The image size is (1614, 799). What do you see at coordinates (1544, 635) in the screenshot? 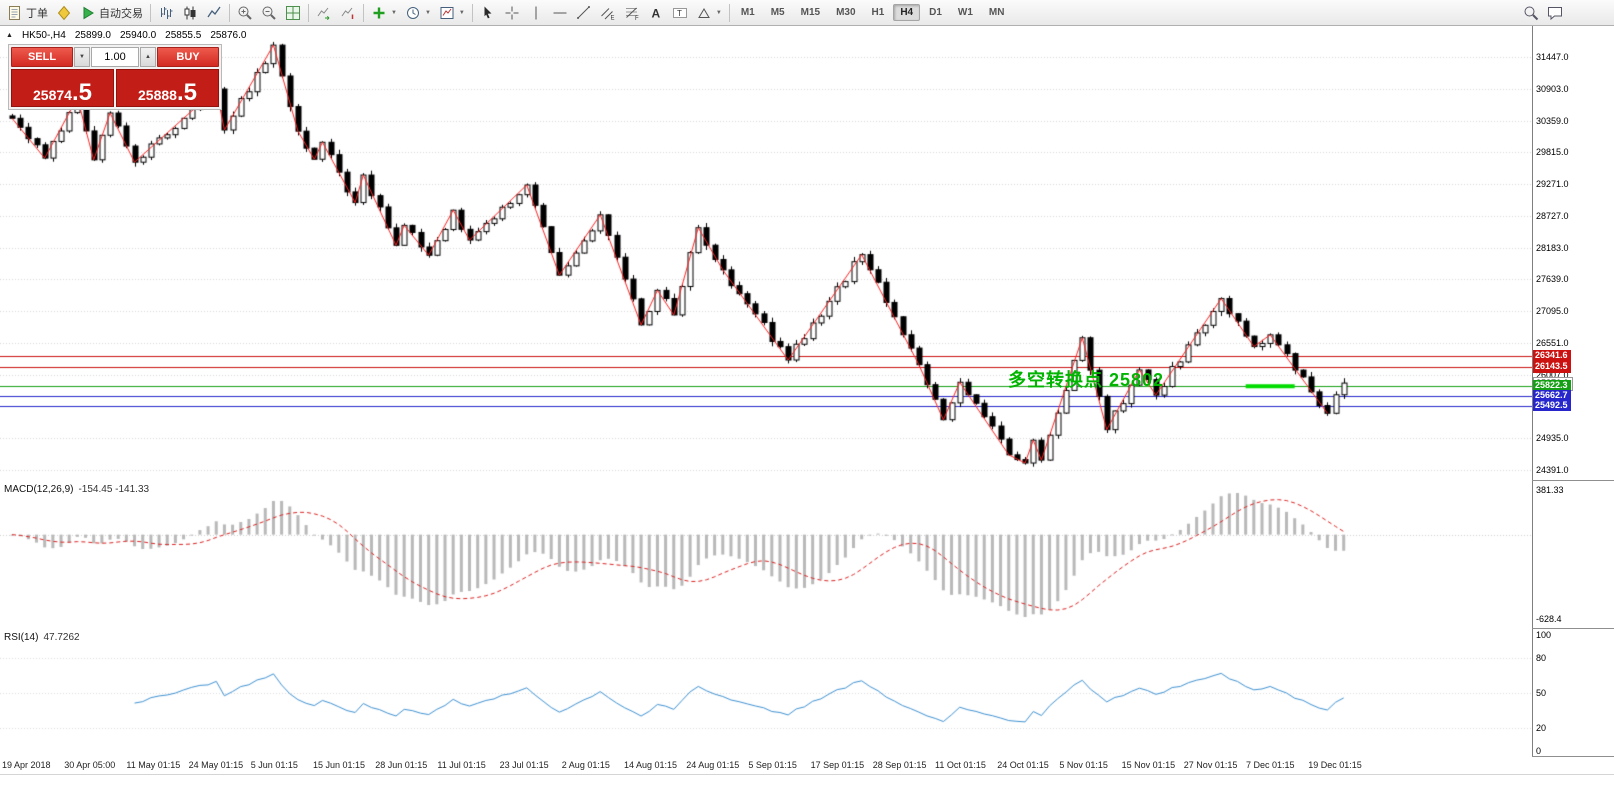
I see `rsi-axis-label: 100` at bounding box center [1544, 635].